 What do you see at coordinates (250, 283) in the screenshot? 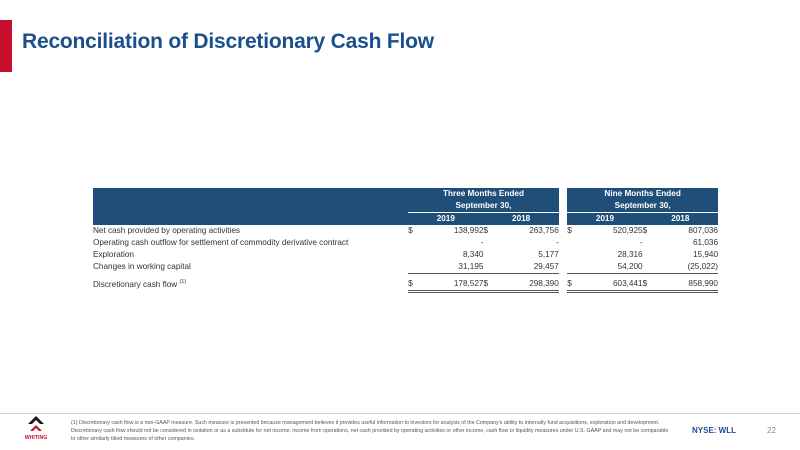
I see `row-label: Discretionary cash flow (1)` at bounding box center [250, 283].